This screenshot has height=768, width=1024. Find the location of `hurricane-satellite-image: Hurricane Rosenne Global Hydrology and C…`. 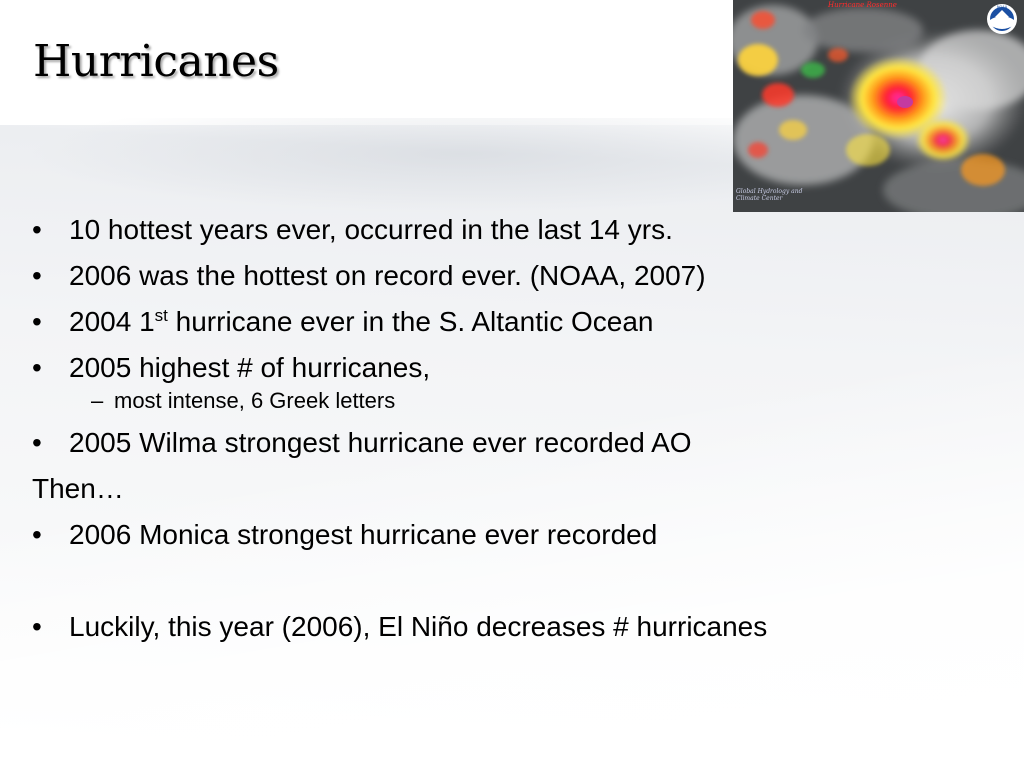

hurricane-satellite-image: Hurricane Rosenne Global Hydrology and C… is located at coordinates (878, 106).